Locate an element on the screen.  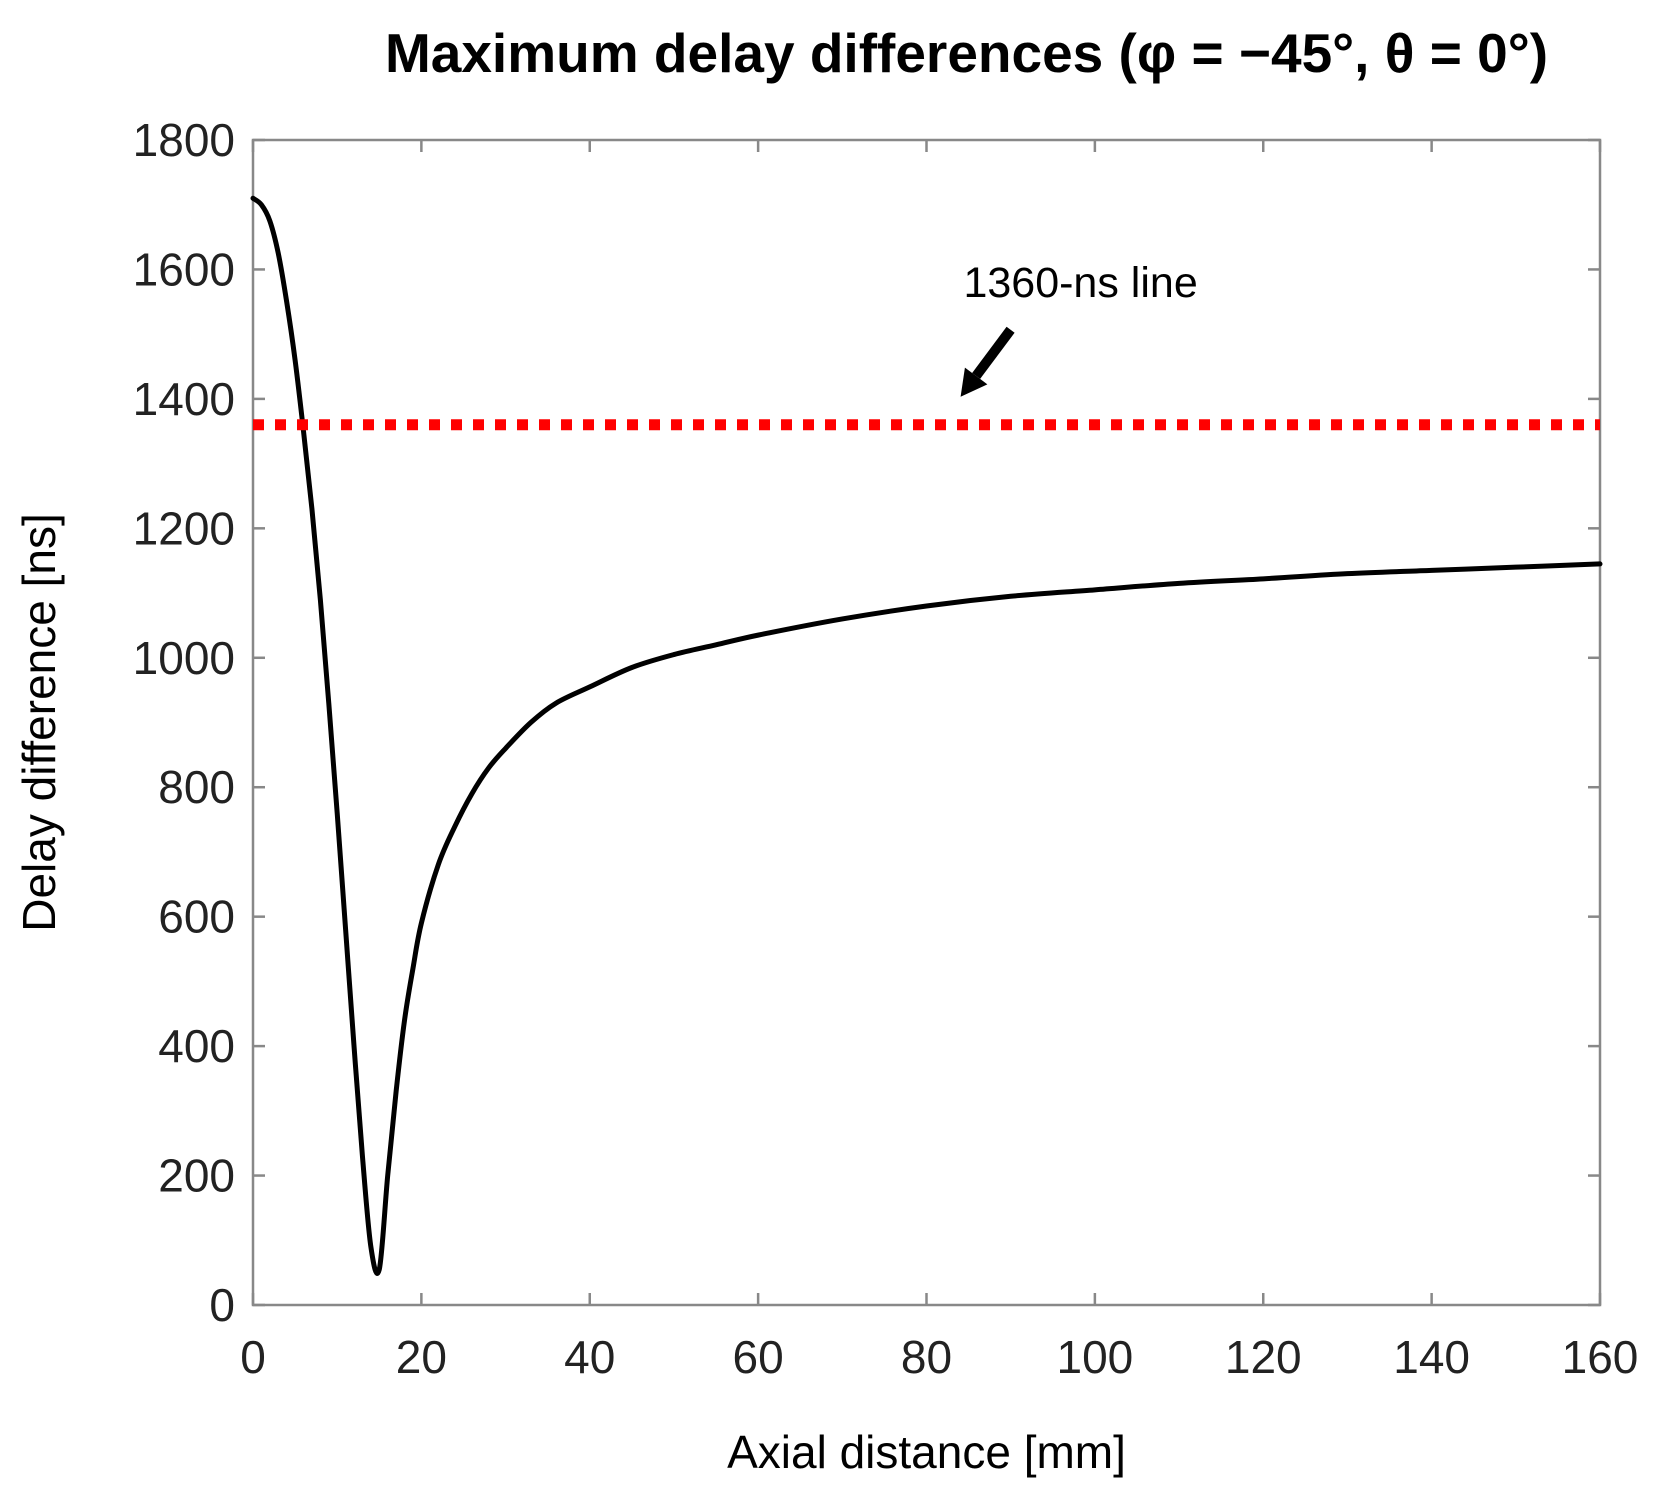
x-tick-label: 100 is located at coordinates (1095, 1357).